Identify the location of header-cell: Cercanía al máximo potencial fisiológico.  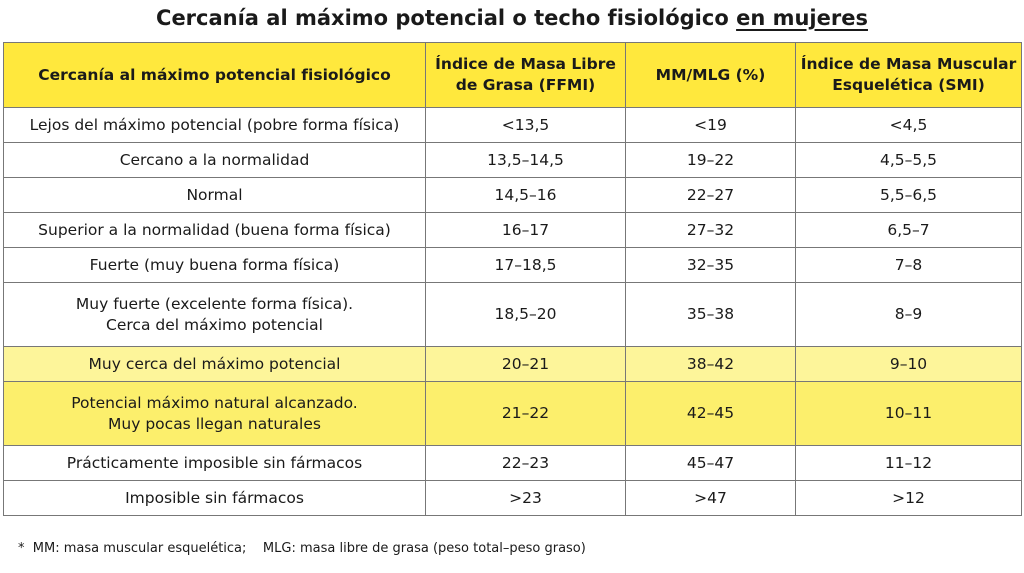
(214, 75).